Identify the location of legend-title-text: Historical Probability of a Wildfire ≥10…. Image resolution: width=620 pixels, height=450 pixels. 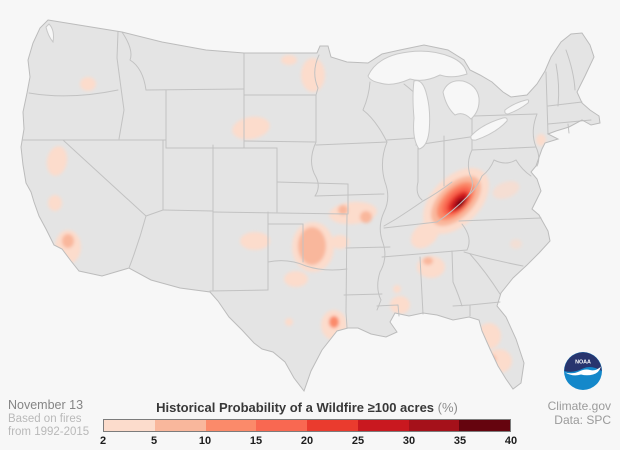
(295, 407).